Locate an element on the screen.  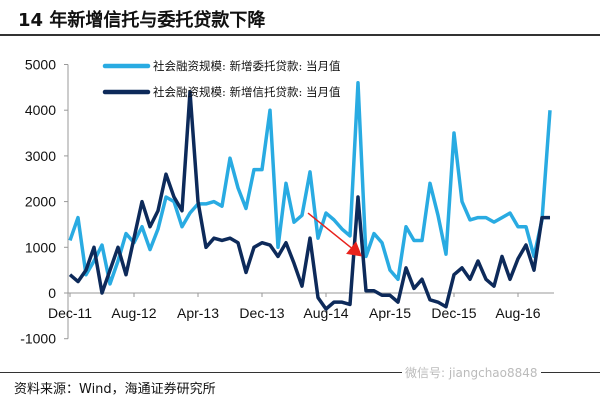
x-tick-label: Dec-11 is located at coordinates (70, 313).